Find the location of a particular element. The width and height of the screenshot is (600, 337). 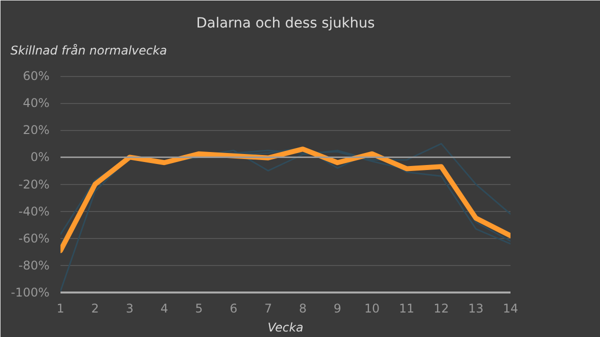

y-tick-label: -40% is located at coordinates (34, 211).